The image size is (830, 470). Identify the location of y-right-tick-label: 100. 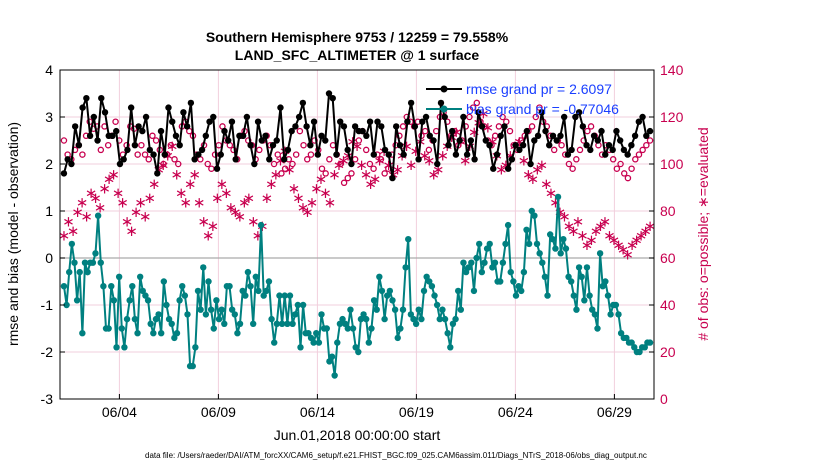
(672, 164).